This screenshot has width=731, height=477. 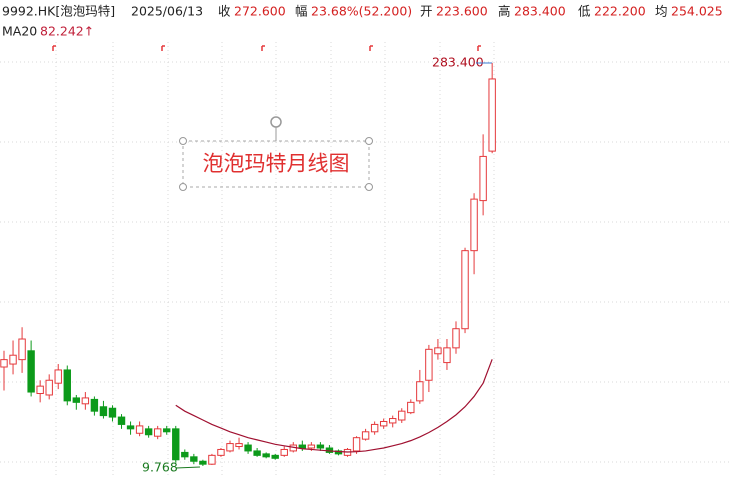 I want to click on ma-value: 82.242↑, so click(x=67, y=31).